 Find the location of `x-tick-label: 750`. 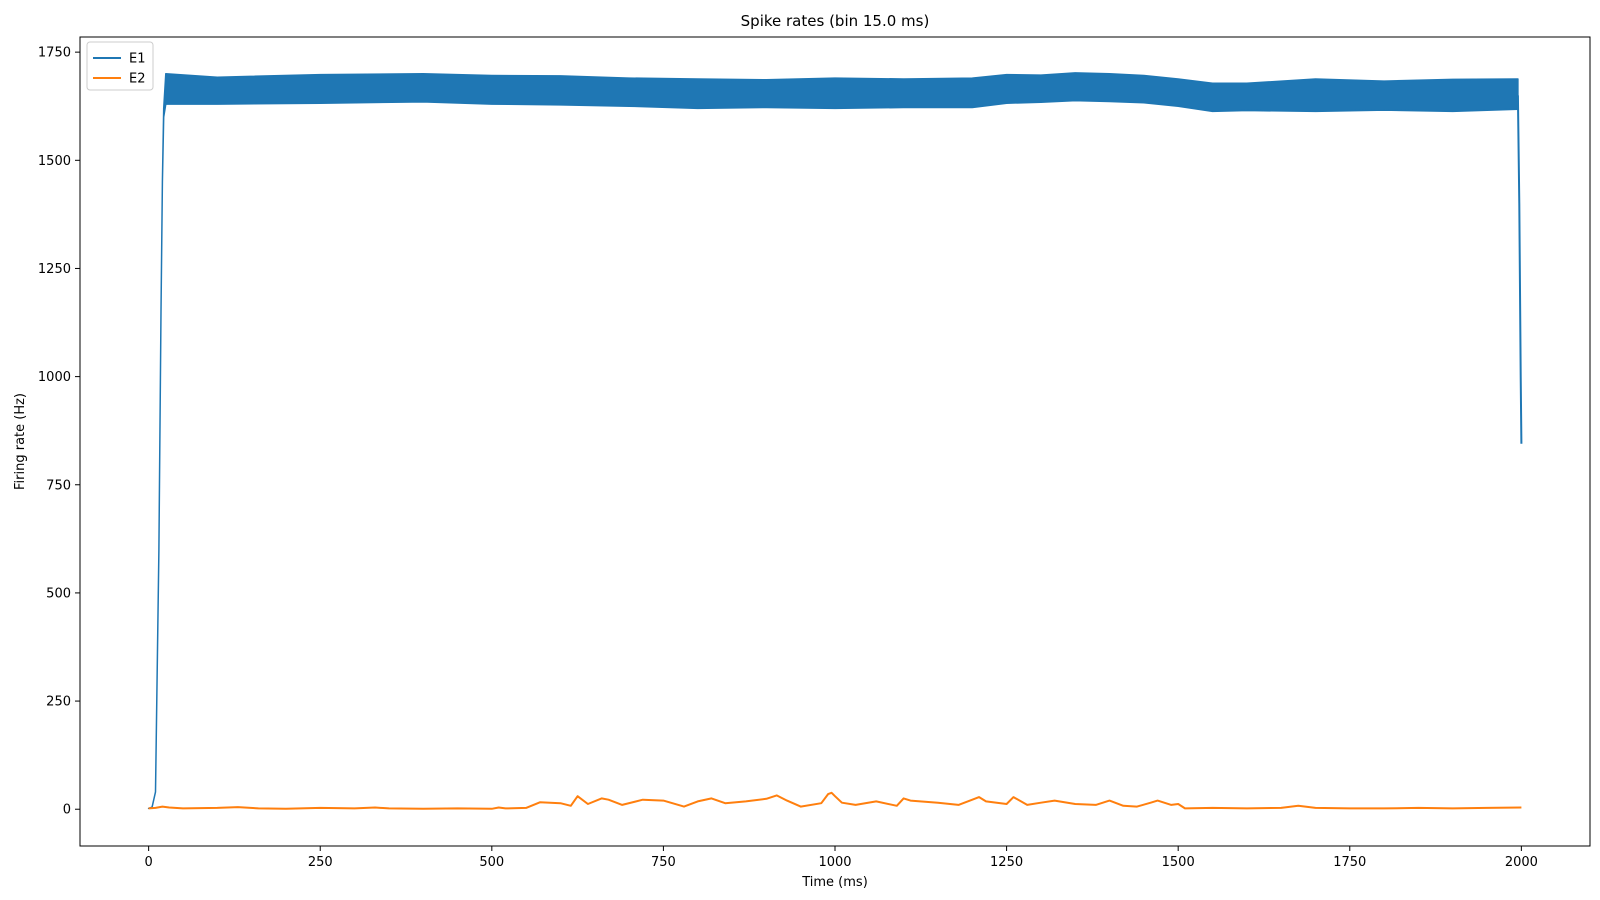

x-tick-label: 750 is located at coordinates (663, 862).